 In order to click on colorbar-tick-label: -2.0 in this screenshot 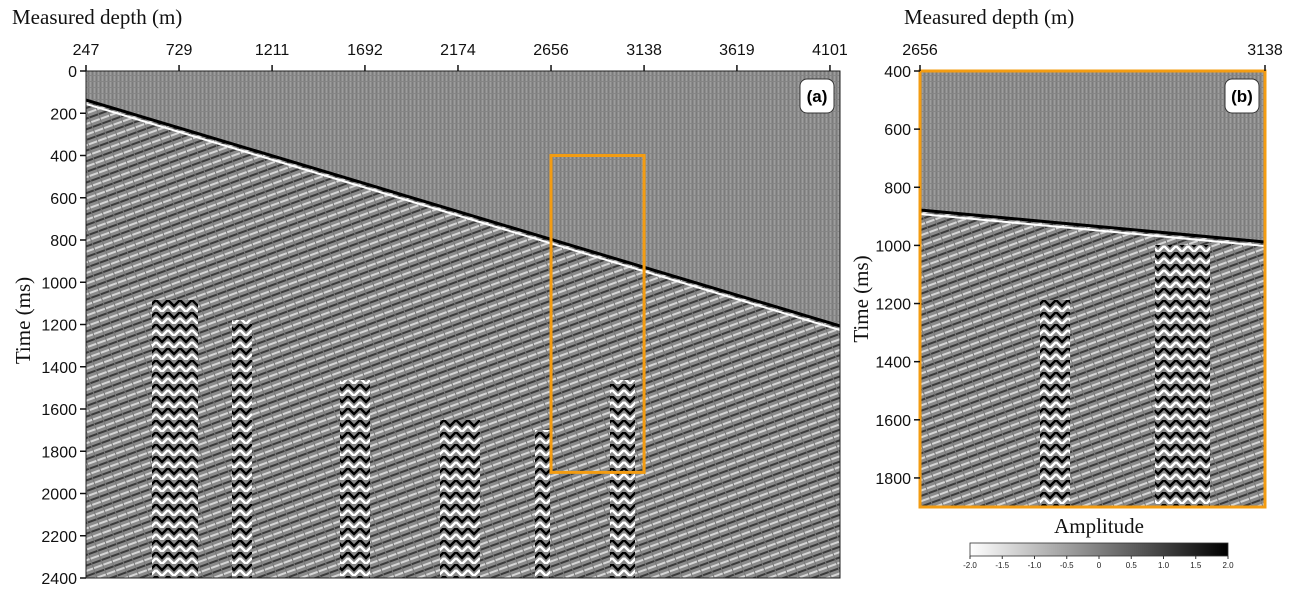, I will do `click(970, 565)`.